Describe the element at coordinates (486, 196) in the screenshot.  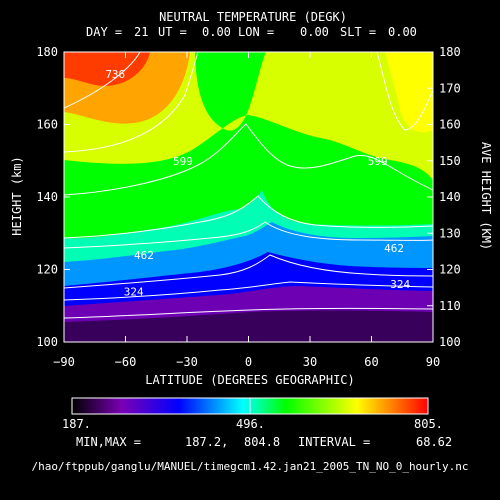
I see `y-axis-right-label: AVE HEIGHT (KM)` at that location.